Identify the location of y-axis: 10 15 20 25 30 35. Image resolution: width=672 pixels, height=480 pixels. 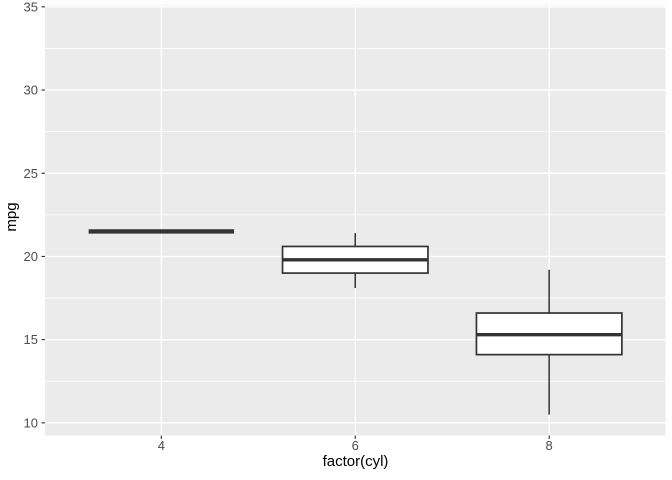
(34, 215).